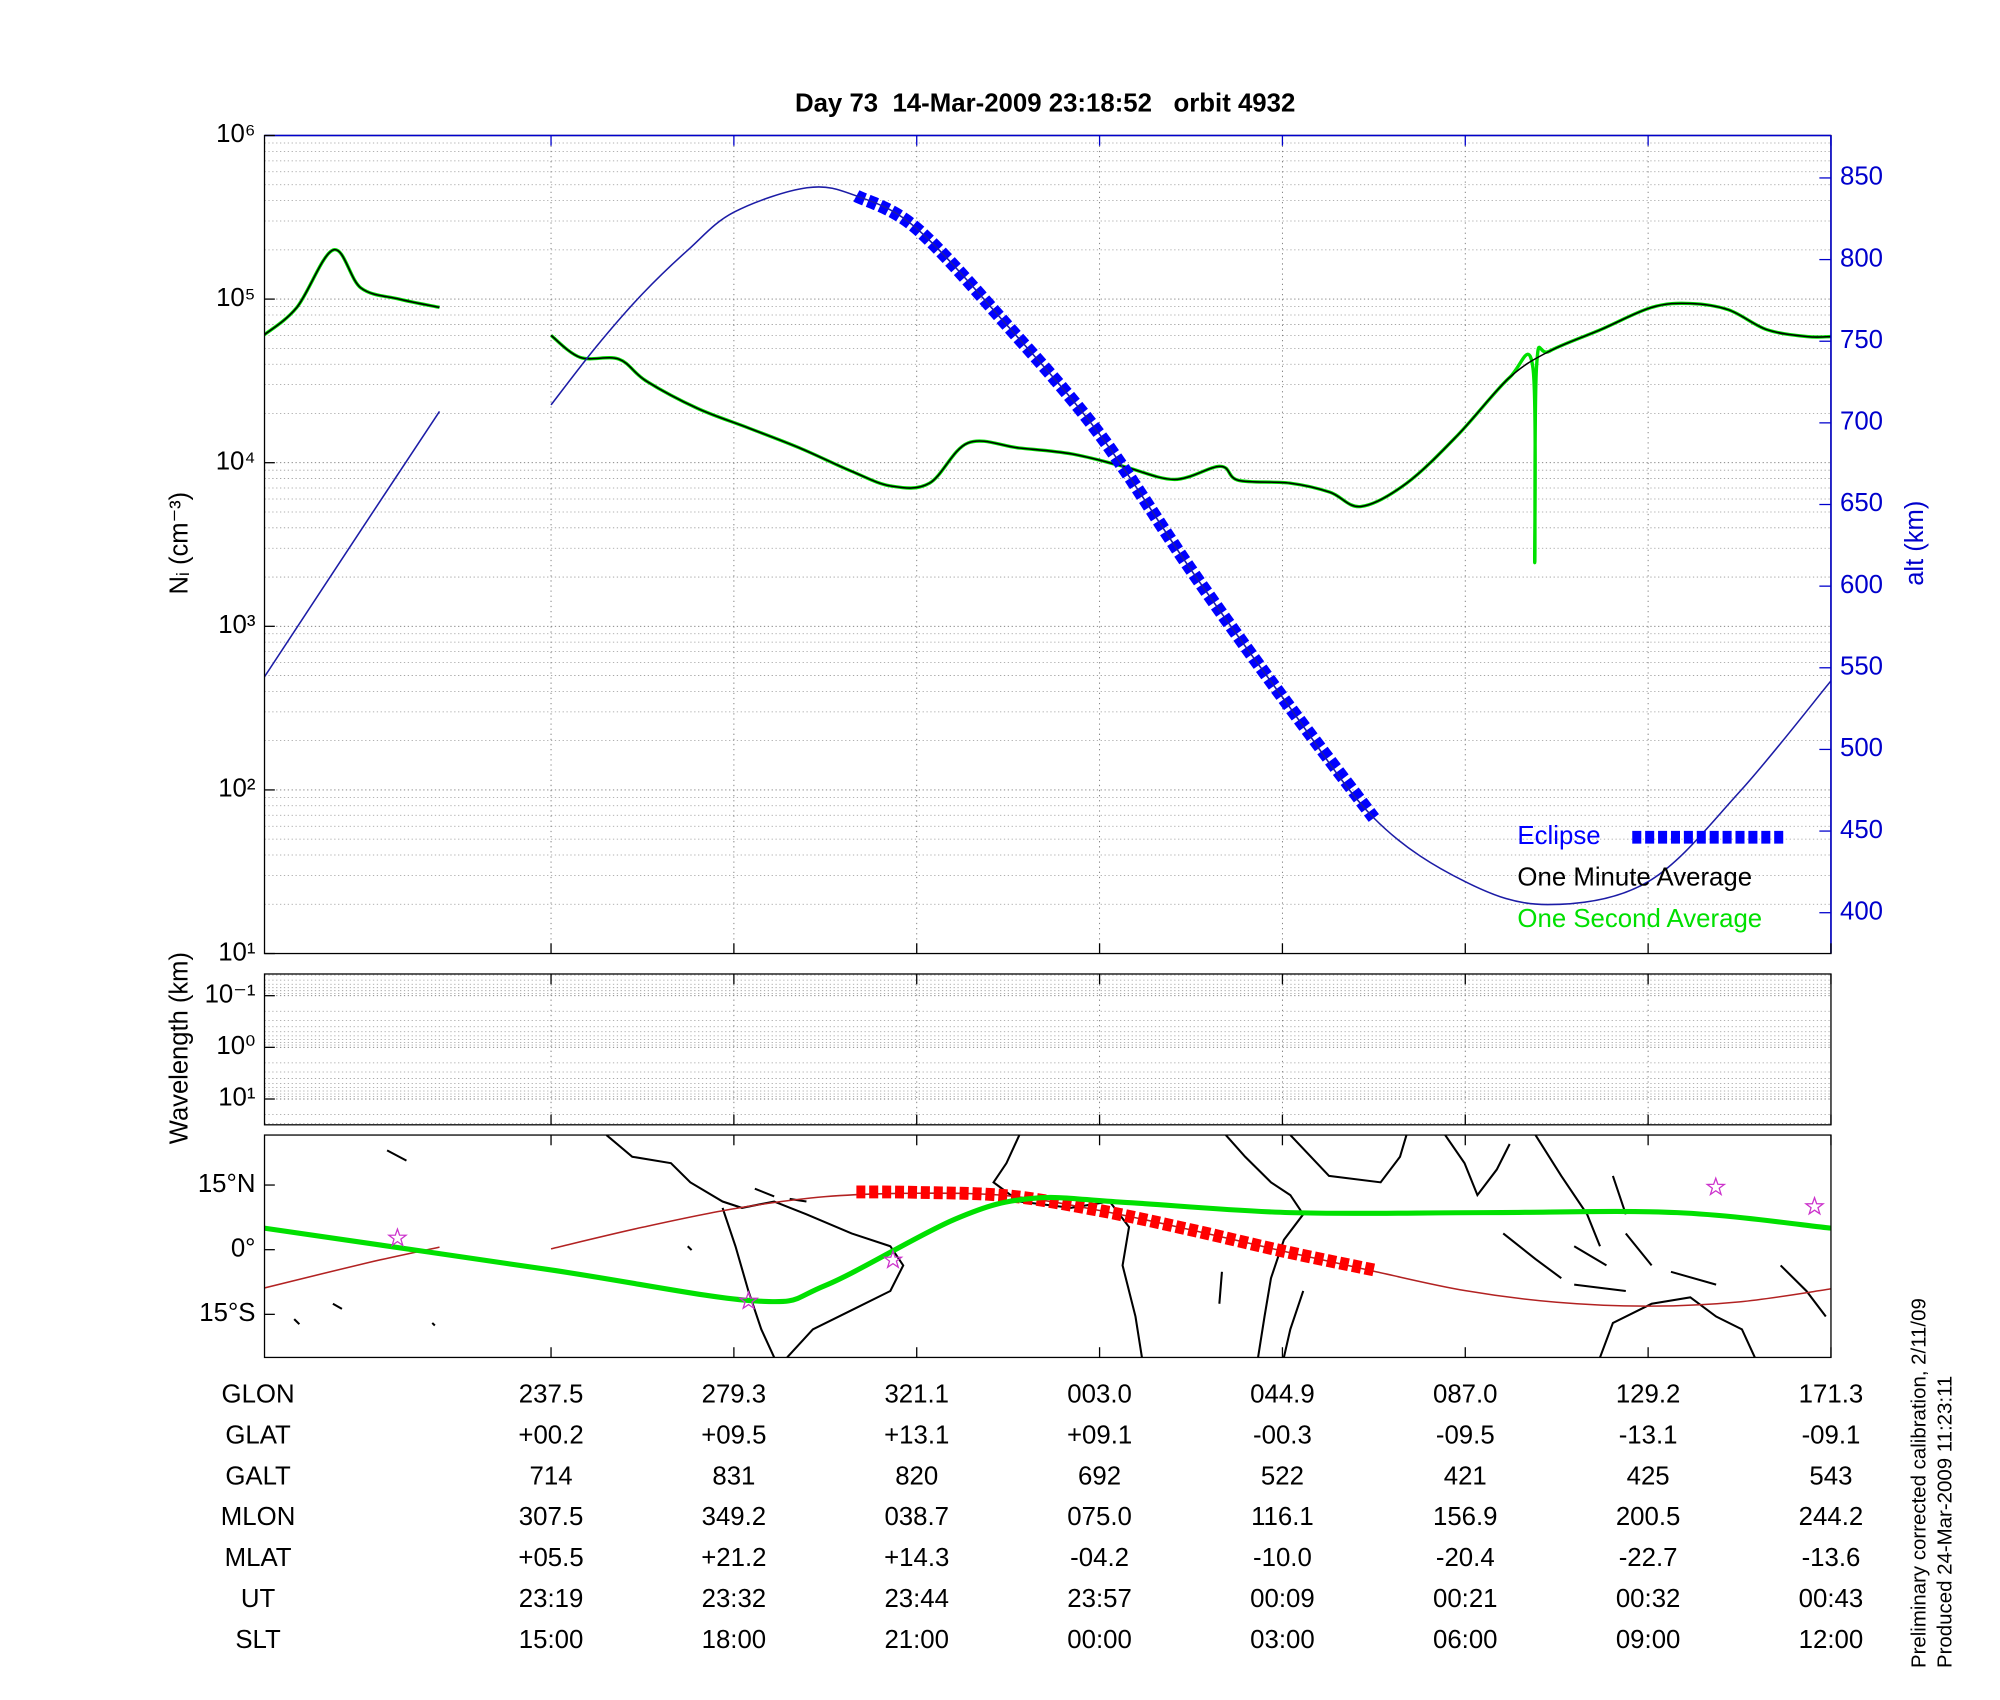 Image resolution: width=2000 pixels, height=1700 pixels. I want to click on table-cell: 522, so click(1282, 1476).